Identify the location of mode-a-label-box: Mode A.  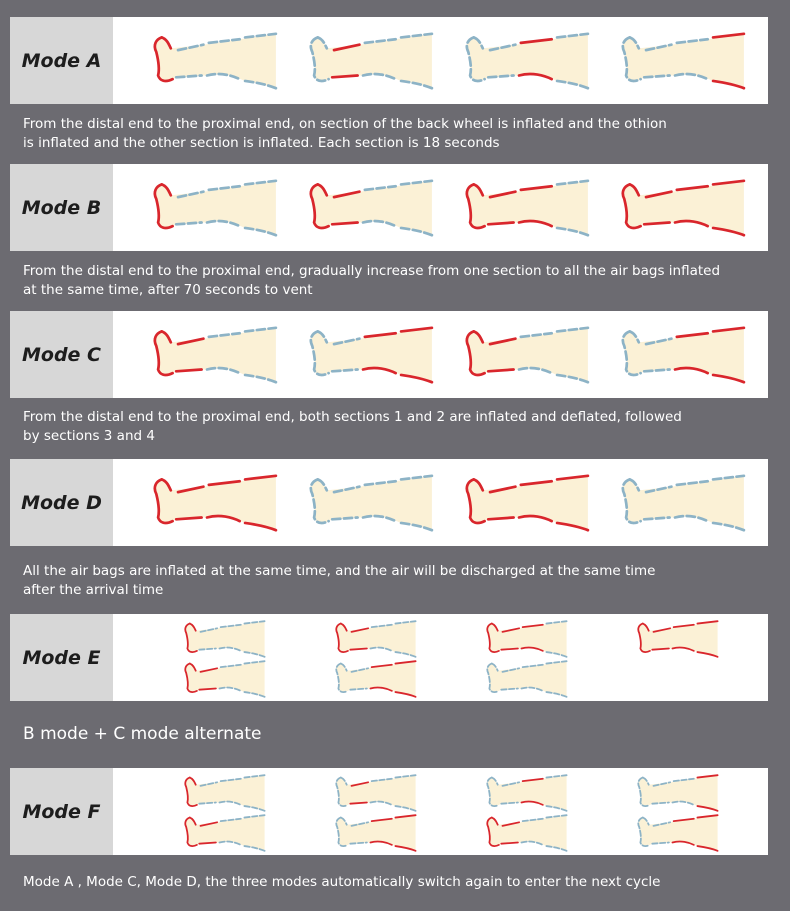
(61, 60).